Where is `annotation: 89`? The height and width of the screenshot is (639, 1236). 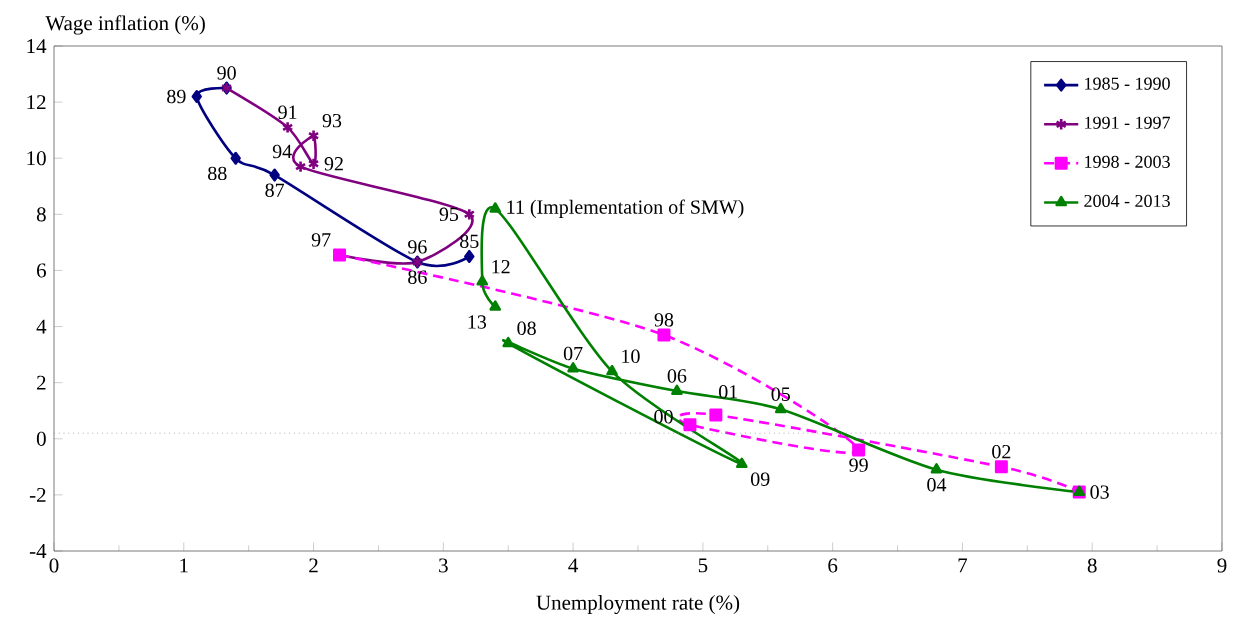 annotation: 89 is located at coordinates (176, 96).